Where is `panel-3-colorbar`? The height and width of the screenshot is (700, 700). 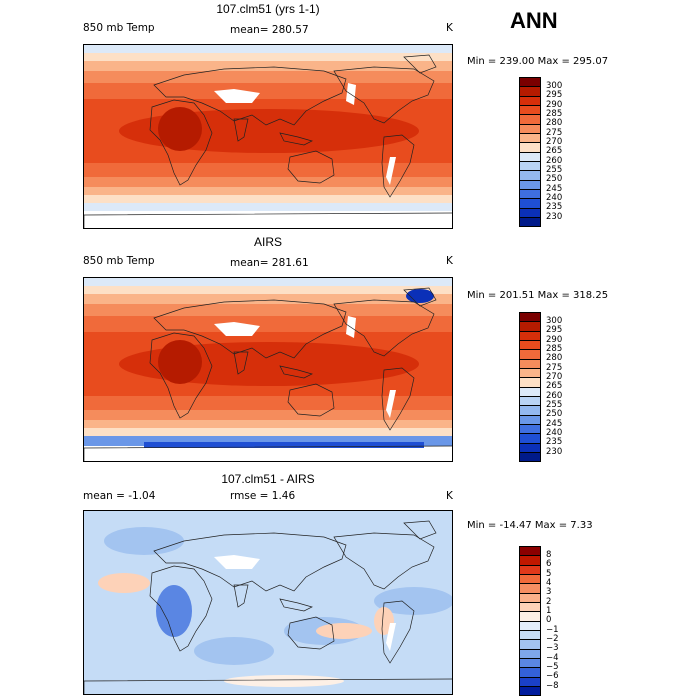 panel-3-colorbar is located at coordinates (530, 621).